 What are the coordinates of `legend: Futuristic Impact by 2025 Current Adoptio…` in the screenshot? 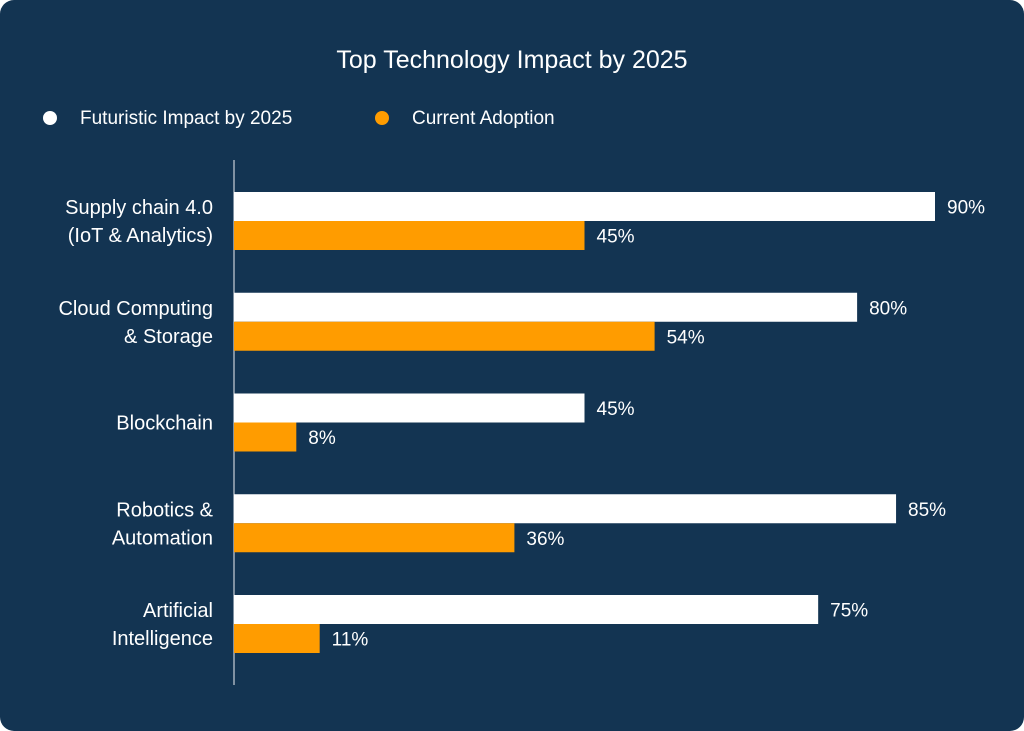 It's located at (299, 118).